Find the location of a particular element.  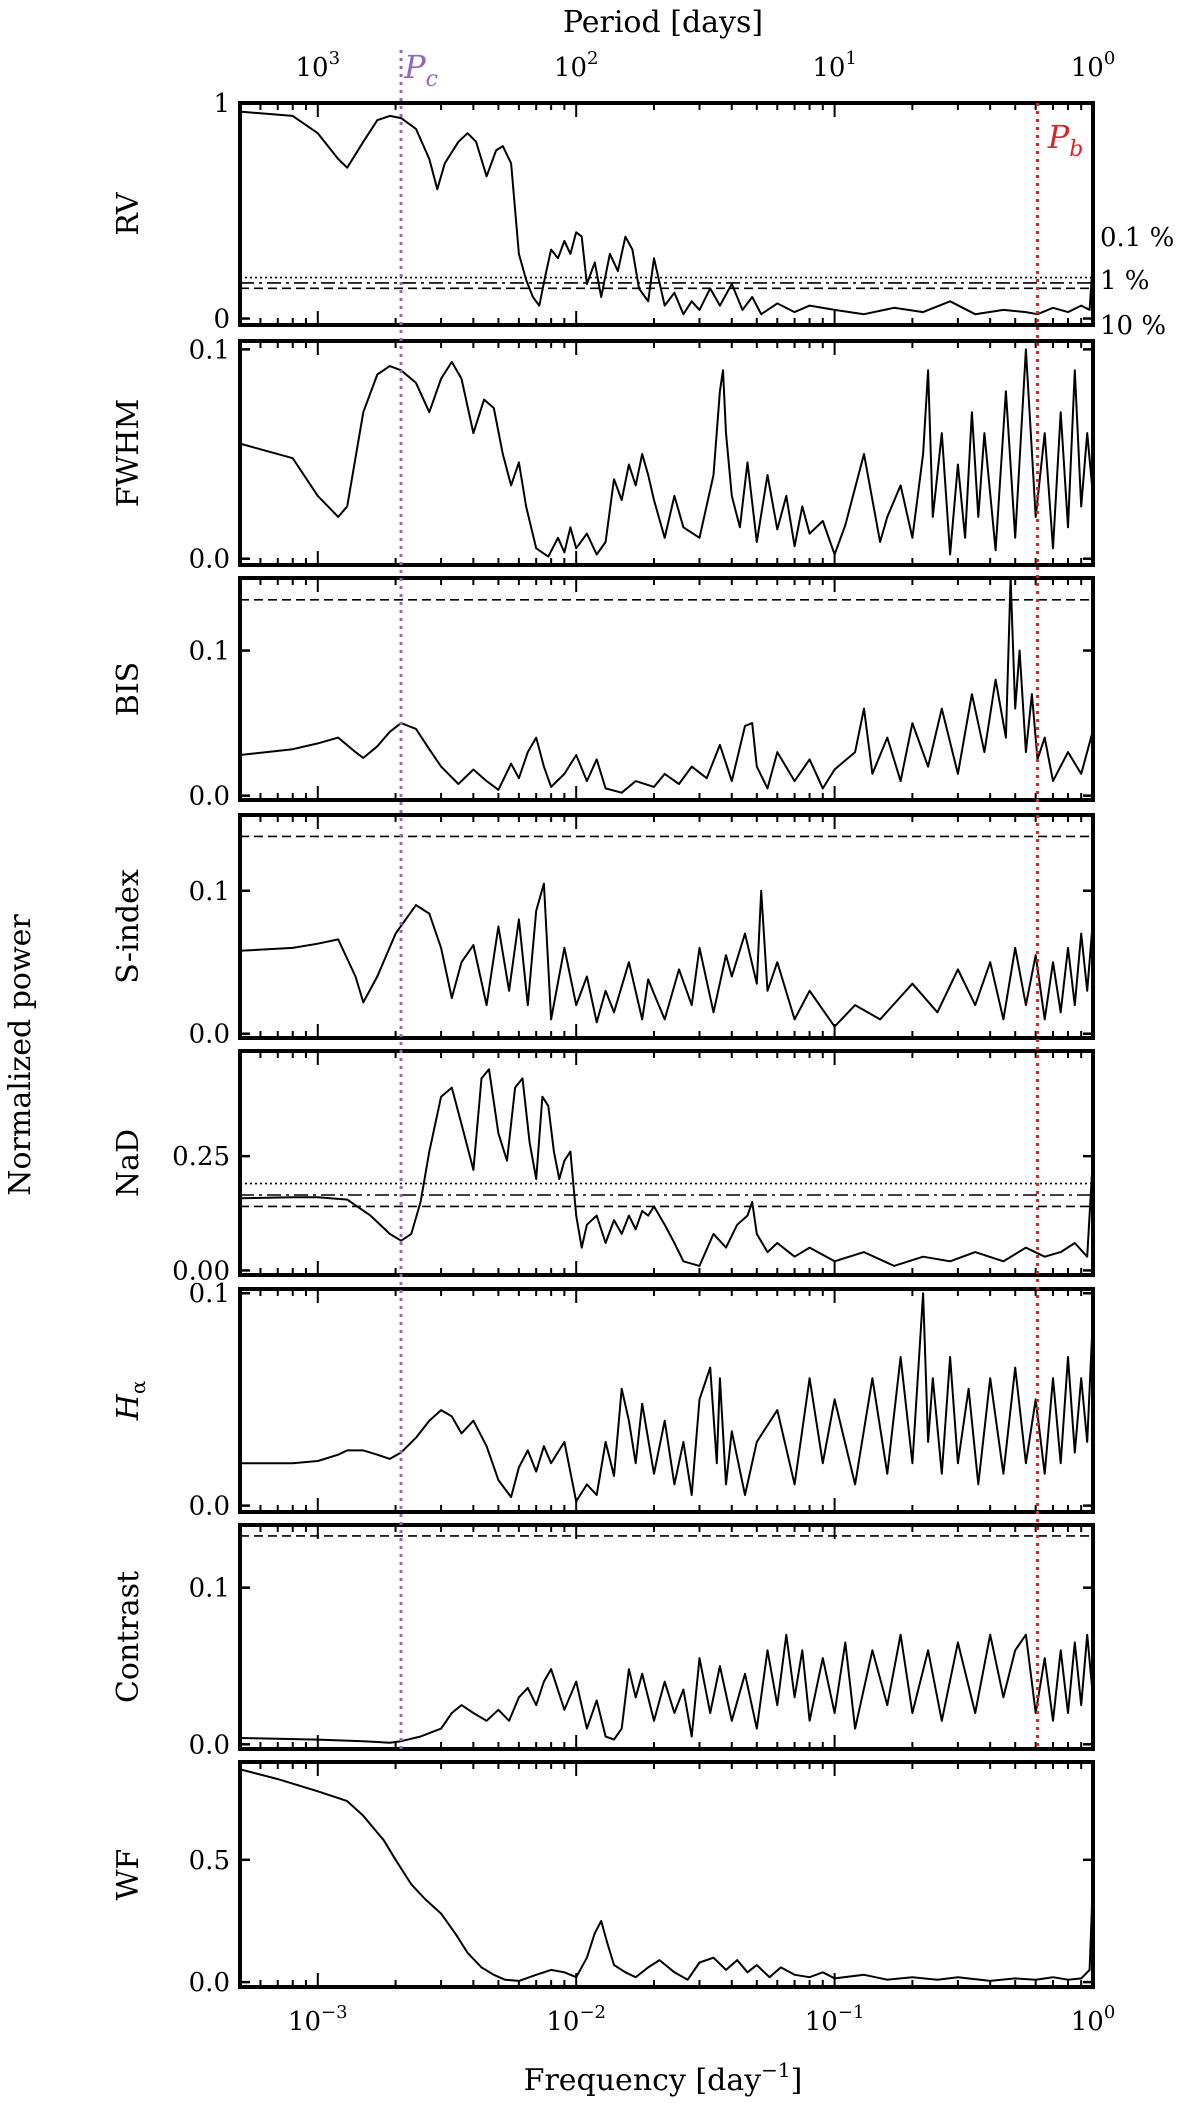

series-line-wf is located at coordinates (666, 1875).